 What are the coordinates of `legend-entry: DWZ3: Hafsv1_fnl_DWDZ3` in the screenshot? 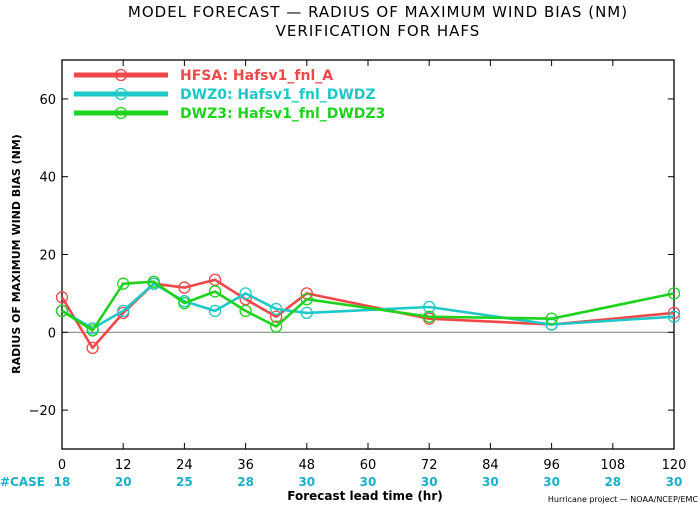 It's located at (229, 114).